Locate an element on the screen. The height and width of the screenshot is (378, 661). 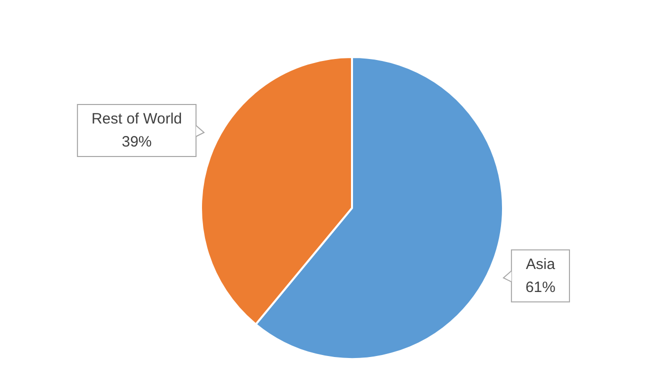
slice-label: Rest of World is located at coordinates (136, 119).